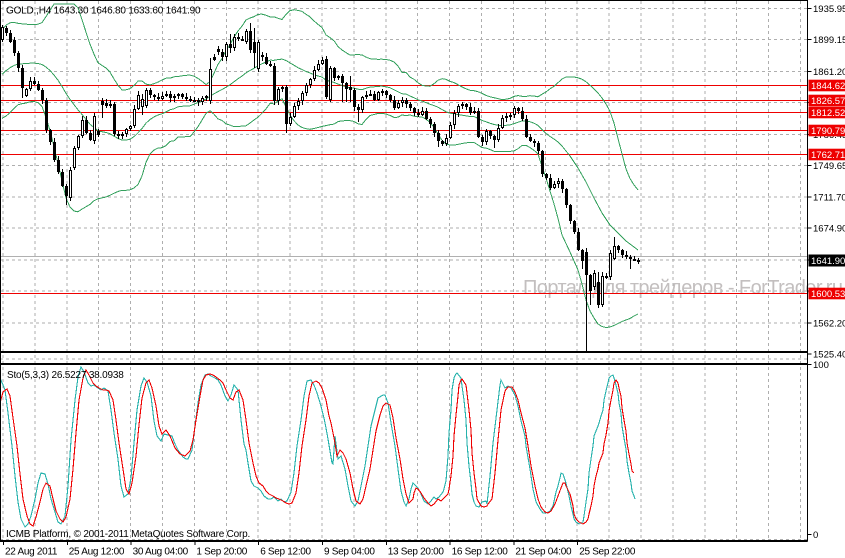  Describe the element at coordinates (829, 323) in the screenshot. I see `svg-text: 1562.20` at that location.